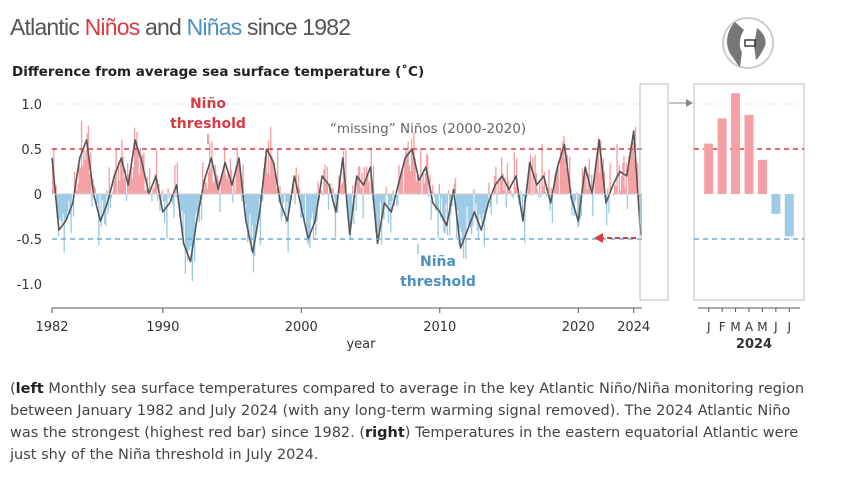 This screenshot has width=848, height=493. Describe the element at coordinates (789, 327) in the screenshot. I see `side-month-label: J` at that location.